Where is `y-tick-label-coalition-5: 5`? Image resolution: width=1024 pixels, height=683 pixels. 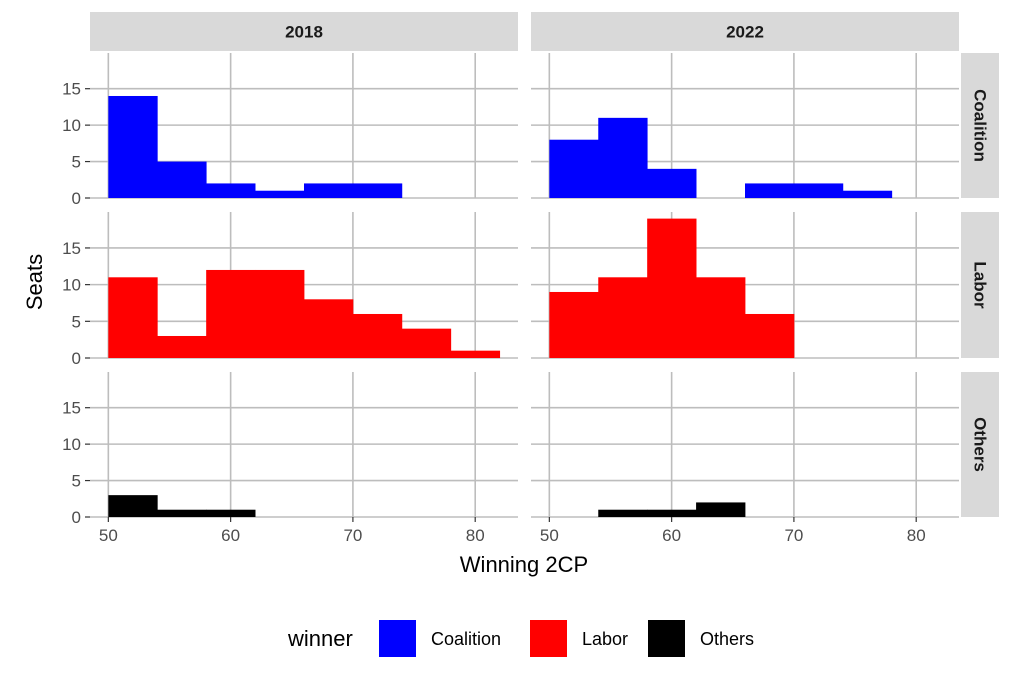 y-tick-label-coalition-5: 5 is located at coordinates (76, 162).